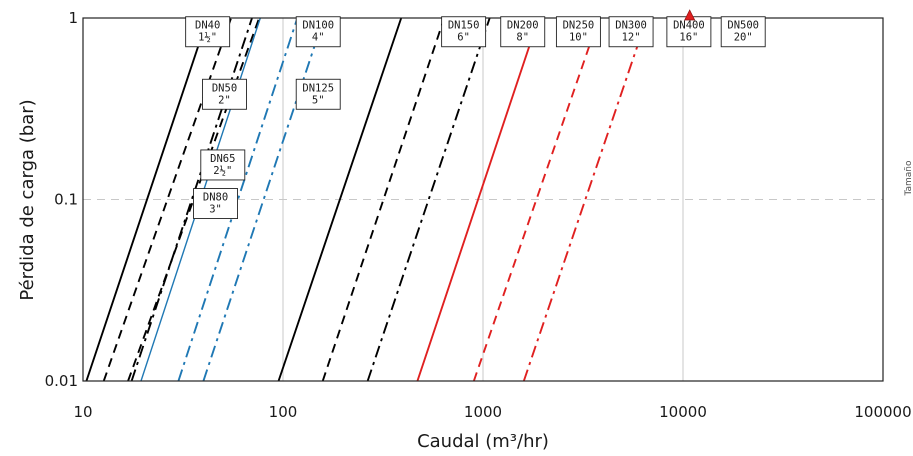 The width and height of the screenshot is (913, 456). I want to click on y-tick-labels: 0.01 0.1 1, so click(61, 199).